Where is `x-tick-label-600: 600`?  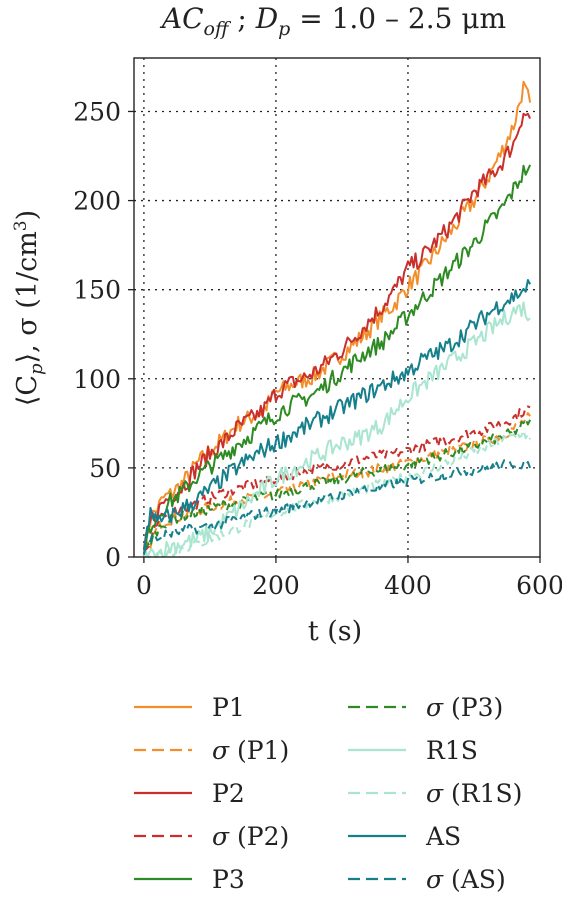
x-tick-label-600: 600 is located at coordinates (539, 585).